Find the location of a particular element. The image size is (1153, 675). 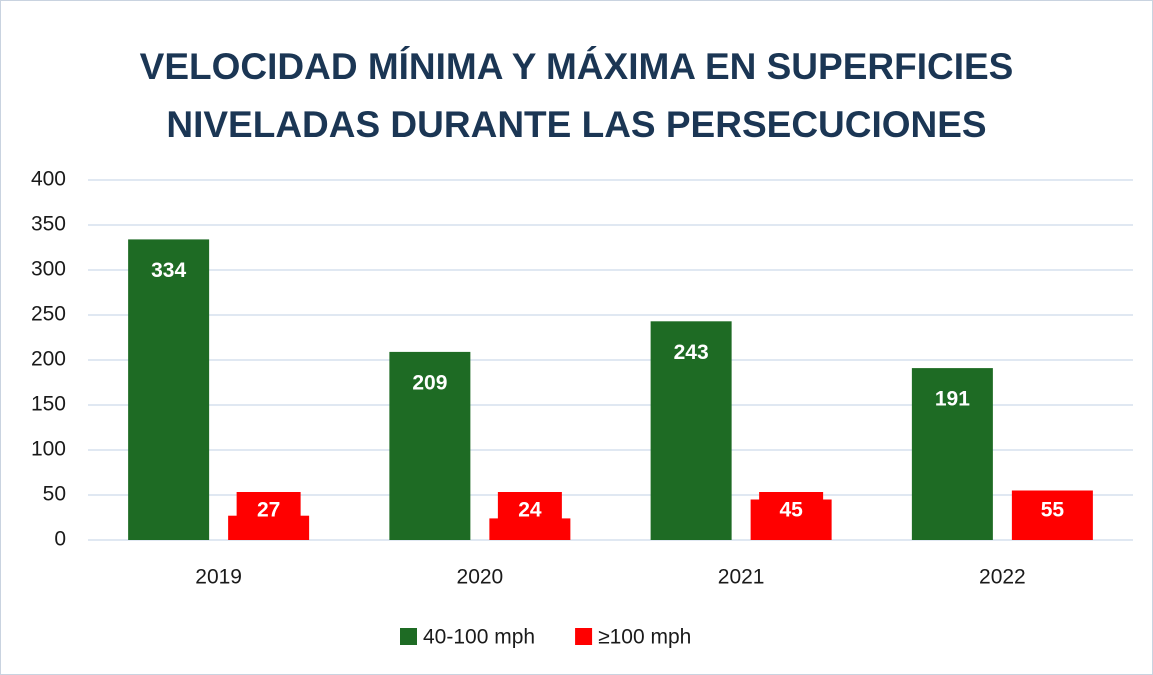

data-label: 24 is located at coordinates (530, 510).